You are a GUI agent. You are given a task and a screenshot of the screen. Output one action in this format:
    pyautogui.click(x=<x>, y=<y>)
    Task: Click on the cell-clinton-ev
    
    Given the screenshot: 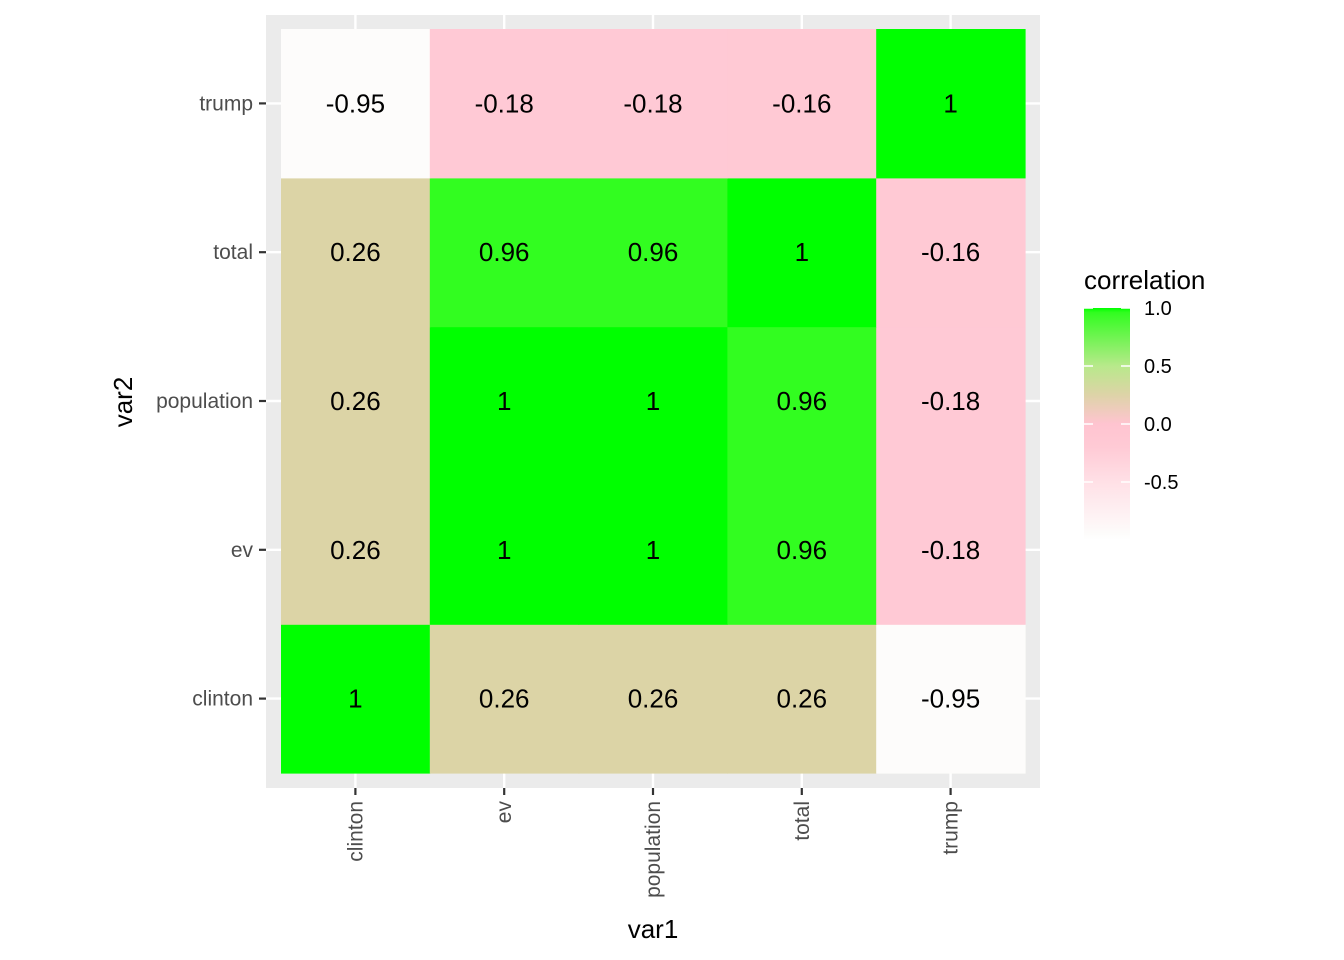 What is the action you would take?
    pyautogui.click(x=356, y=550)
    